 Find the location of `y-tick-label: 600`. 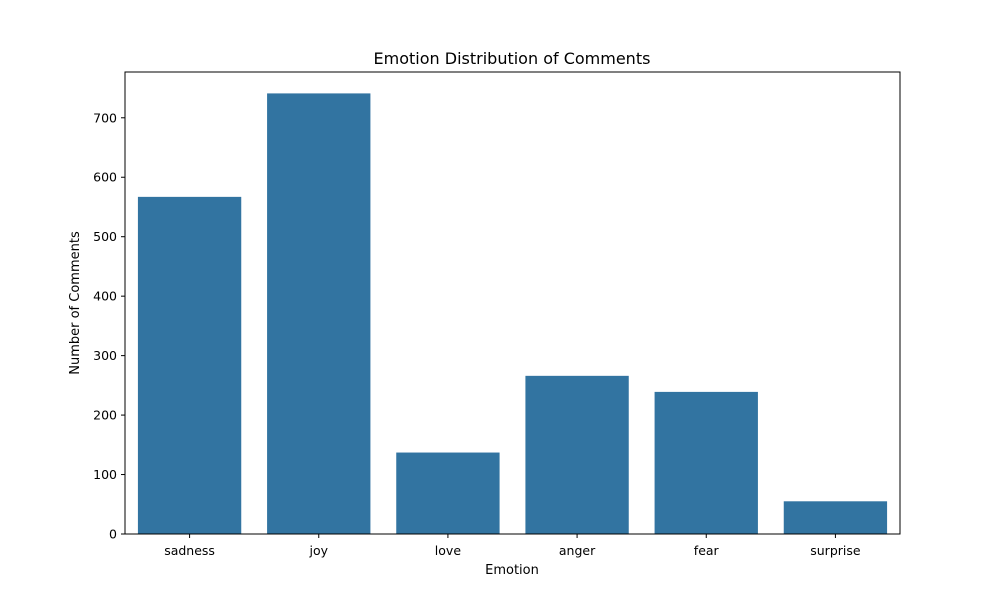

y-tick-label: 600 is located at coordinates (105, 177).